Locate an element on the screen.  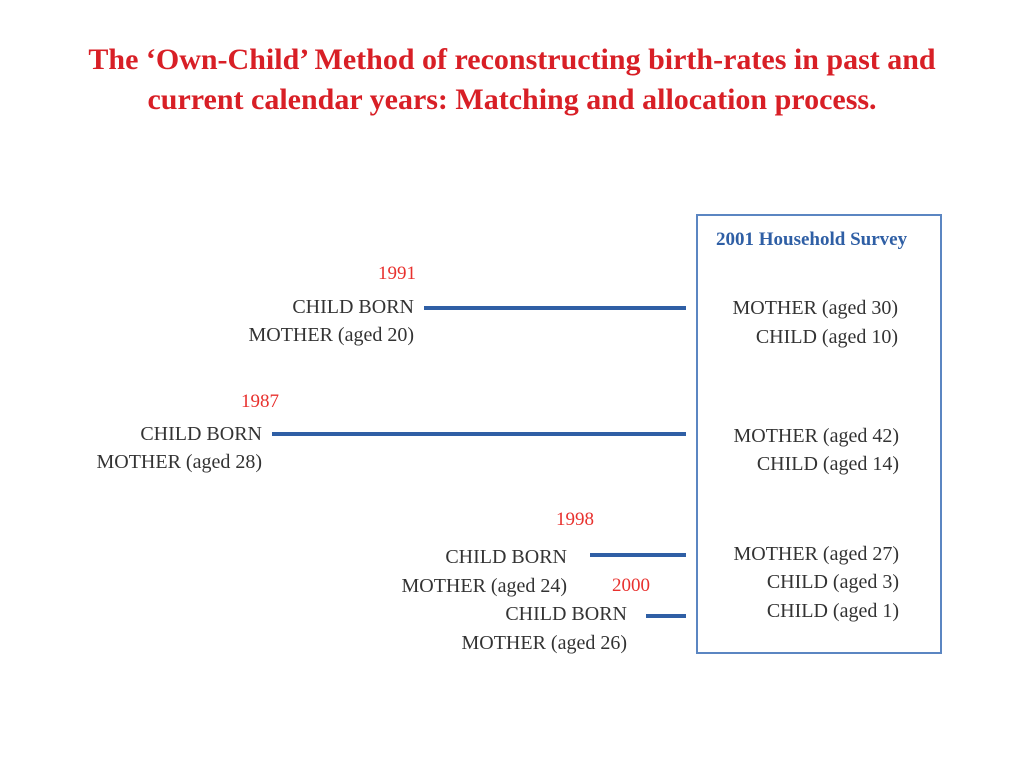
survey-box is located at coordinates (819, 434).